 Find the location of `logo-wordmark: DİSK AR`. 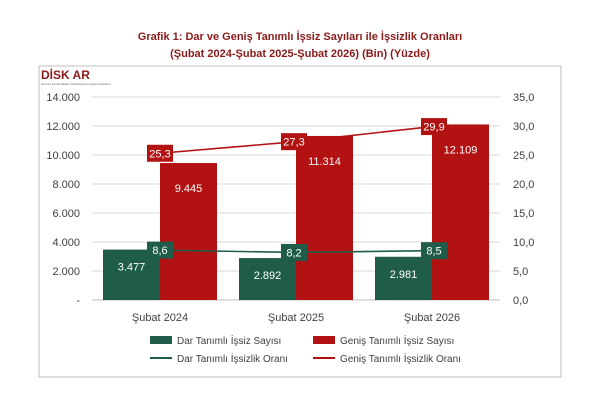

logo-wordmark: DİSK AR is located at coordinates (65, 74).